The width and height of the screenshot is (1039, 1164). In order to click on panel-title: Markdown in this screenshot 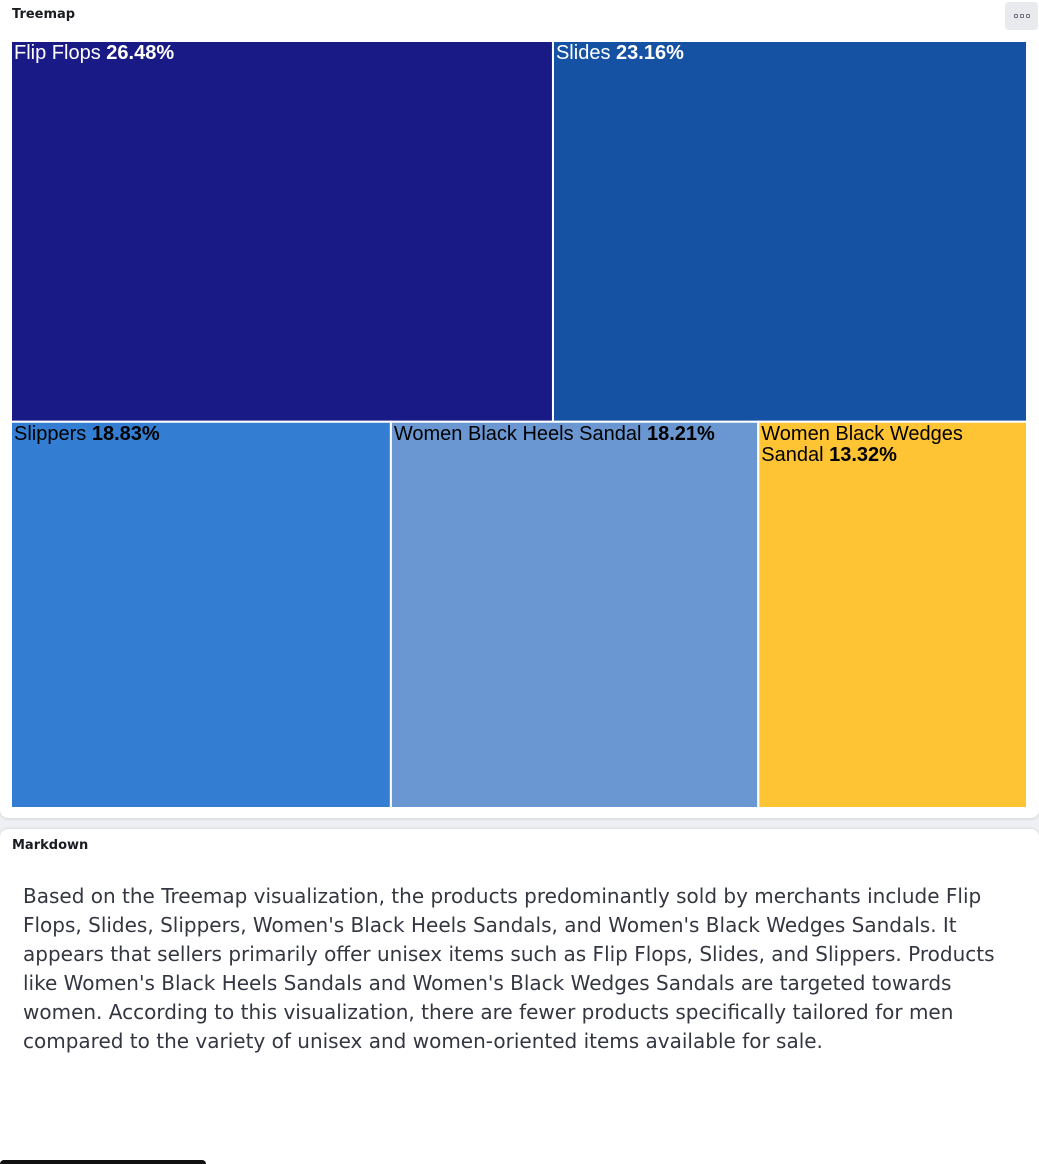, I will do `click(50, 845)`.